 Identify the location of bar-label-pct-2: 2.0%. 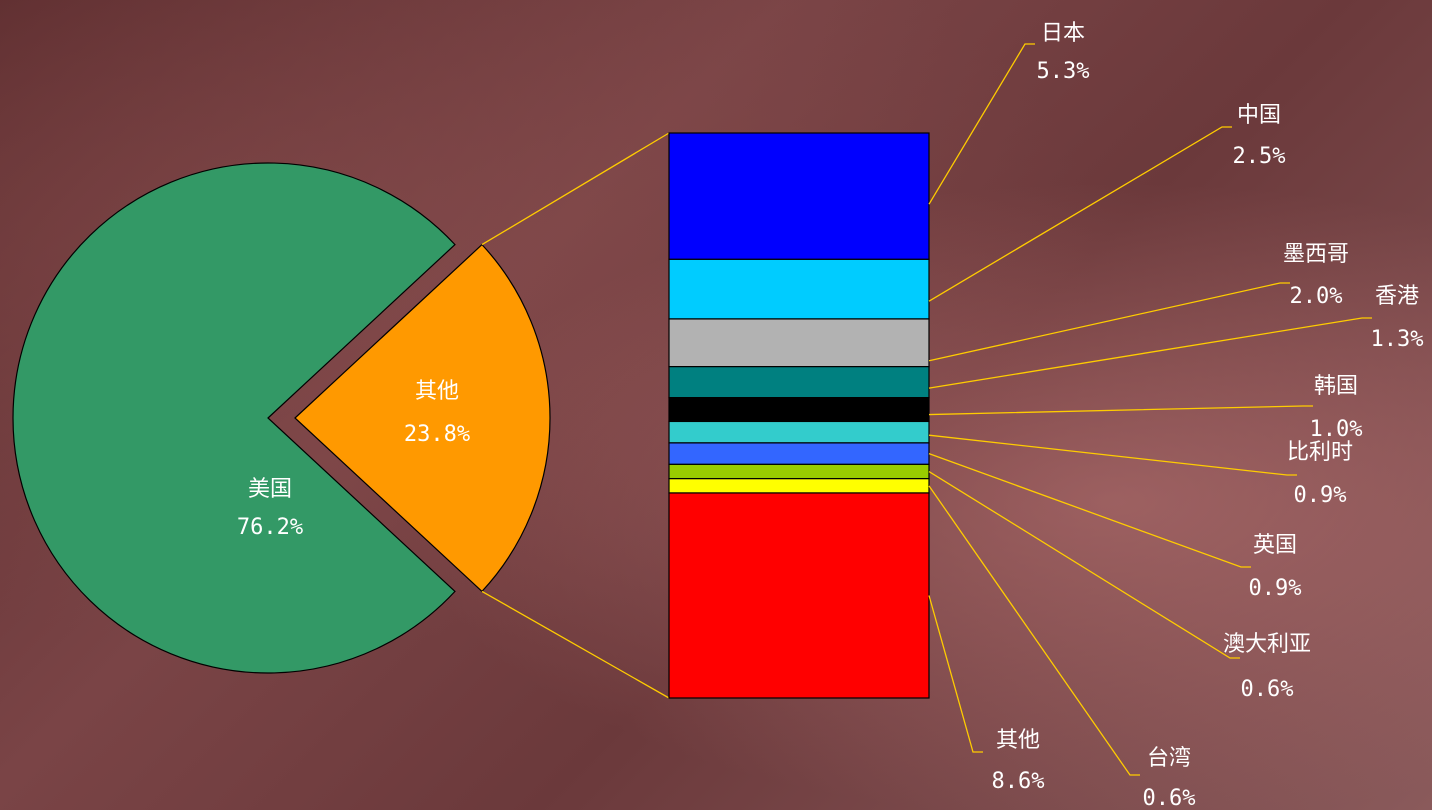
(1316, 296).